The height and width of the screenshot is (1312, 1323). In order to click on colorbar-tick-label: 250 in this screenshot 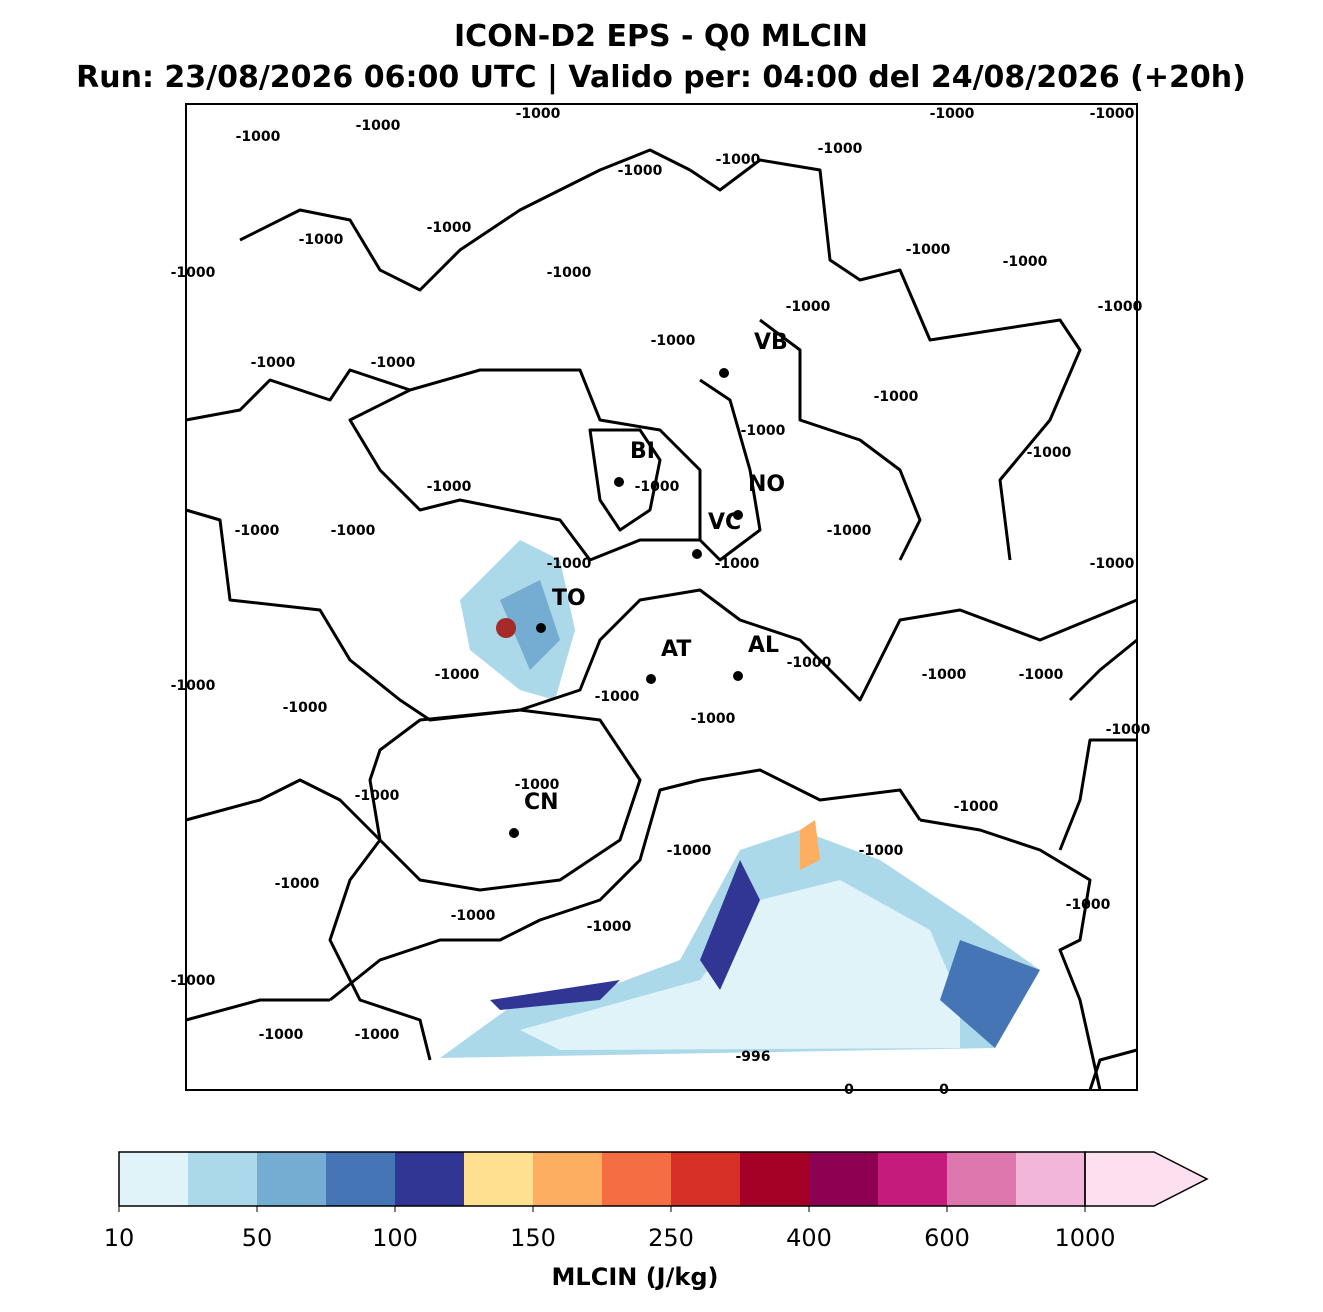, I will do `click(671, 1238)`.